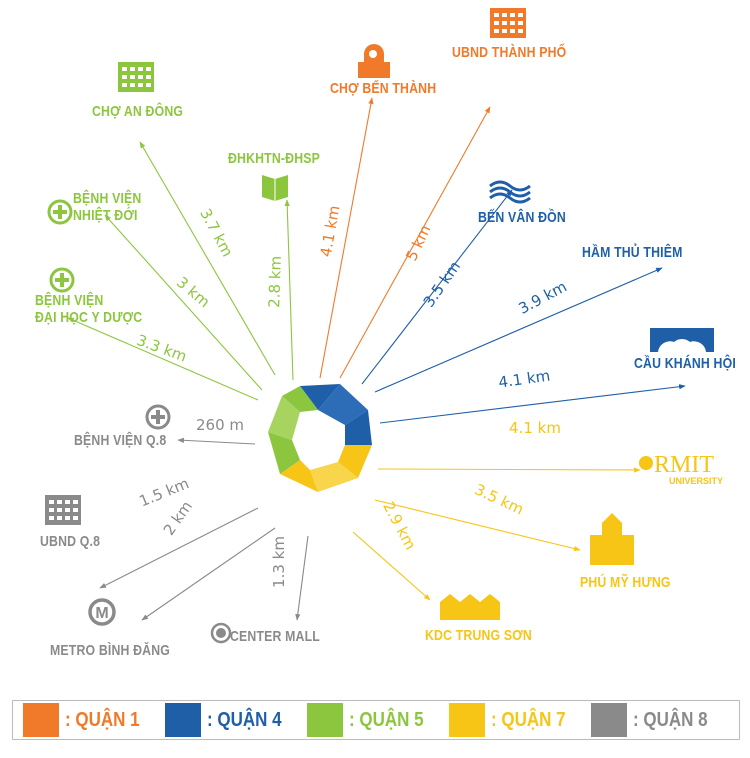 The image size is (750, 758). I want to click on building-icon, so click(136, 77).